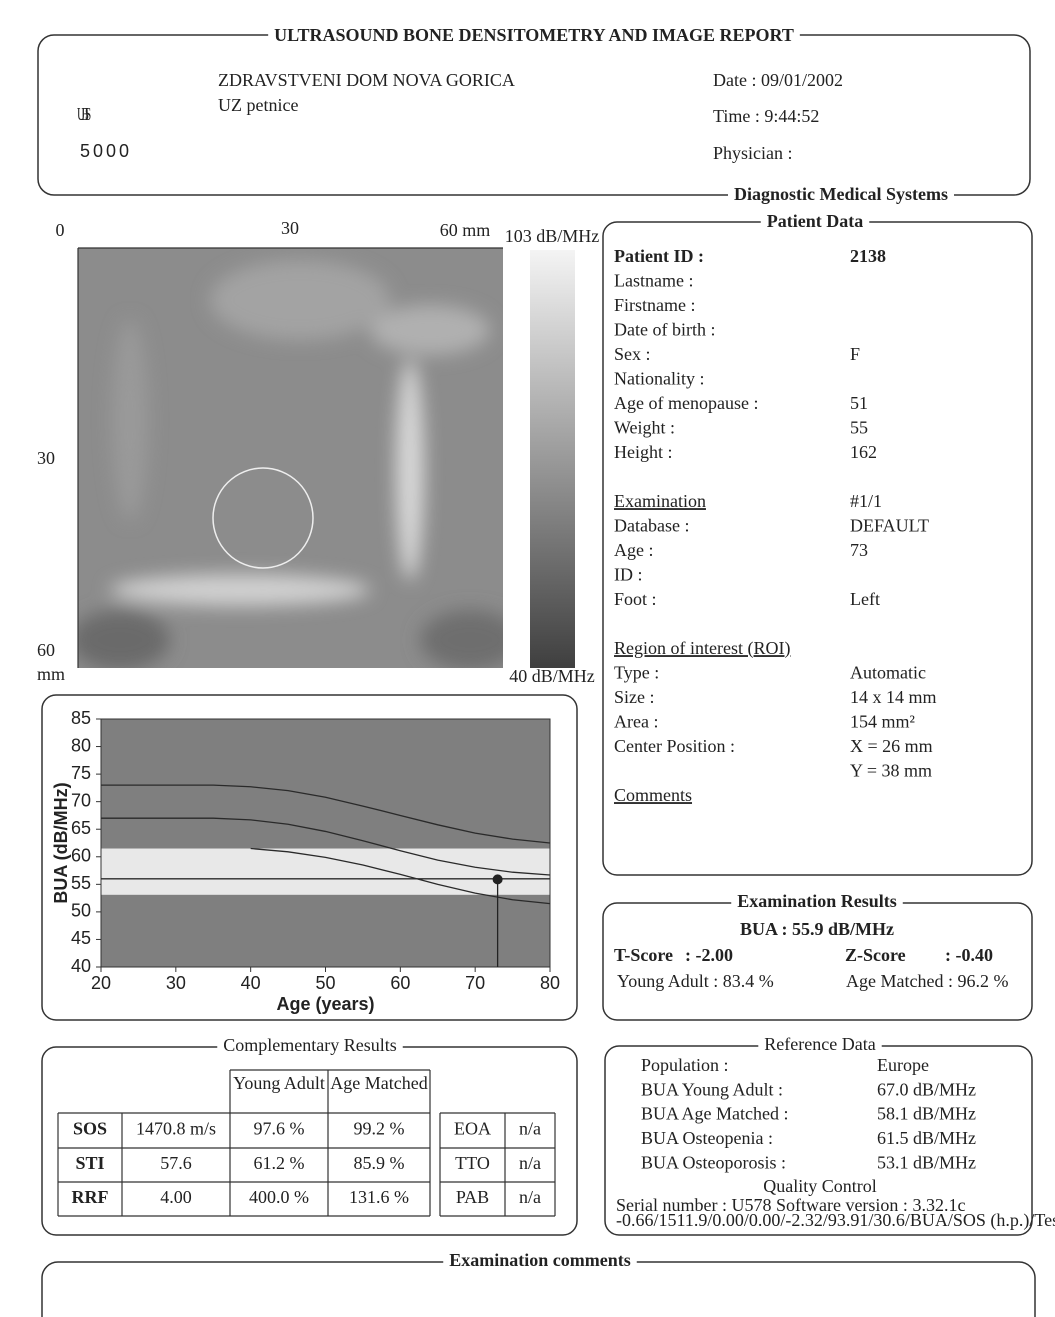  What do you see at coordinates (655, 305) in the screenshot?
I see `patient-label: Firstname :` at bounding box center [655, 305].